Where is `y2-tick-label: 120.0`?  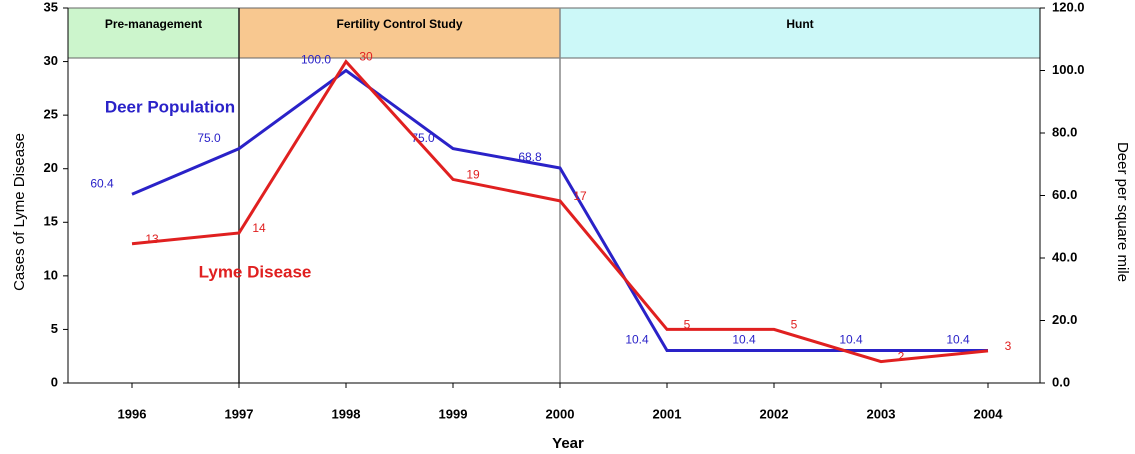 y2-tick-label: 120.0 is located at coordinates (1068, 7).